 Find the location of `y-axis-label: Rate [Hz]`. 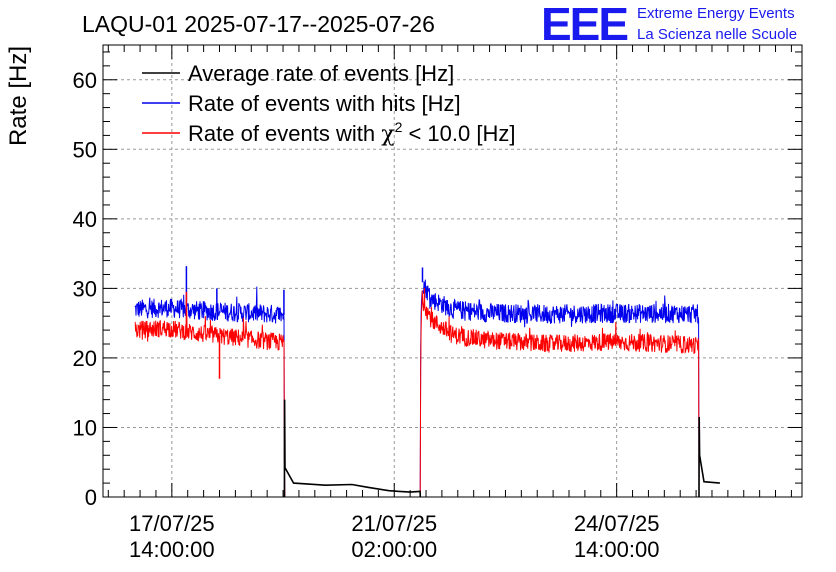

y-axis-label: Rate [Hz] is located at coordinates (18, 96).